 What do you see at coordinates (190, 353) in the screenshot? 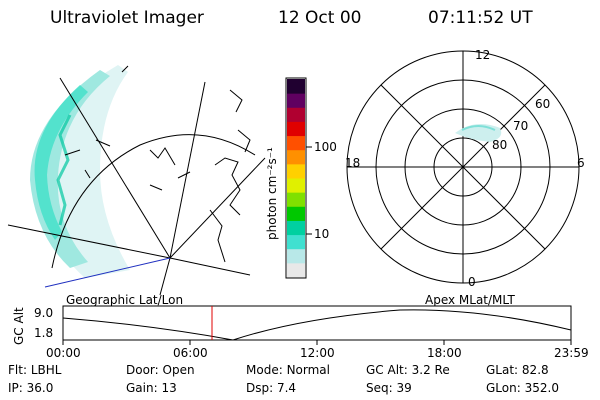
I see `timeline-xtick: 06:00` at bounding box center [190, 353].